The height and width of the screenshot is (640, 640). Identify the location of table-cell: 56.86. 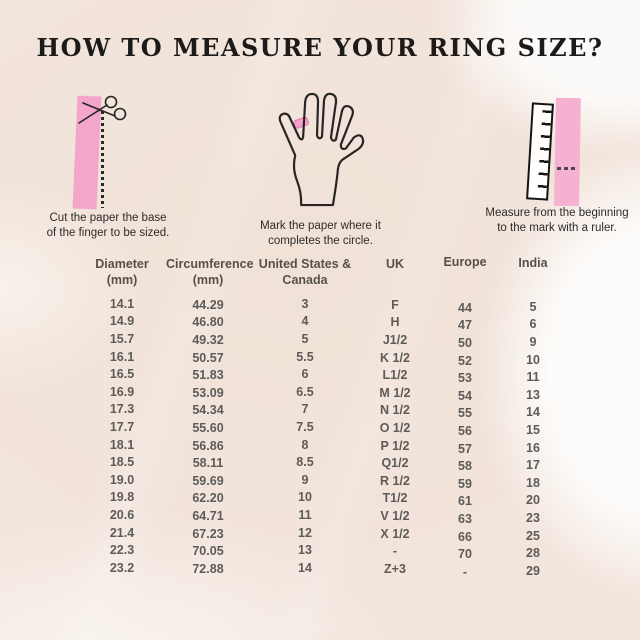
(208, 445).